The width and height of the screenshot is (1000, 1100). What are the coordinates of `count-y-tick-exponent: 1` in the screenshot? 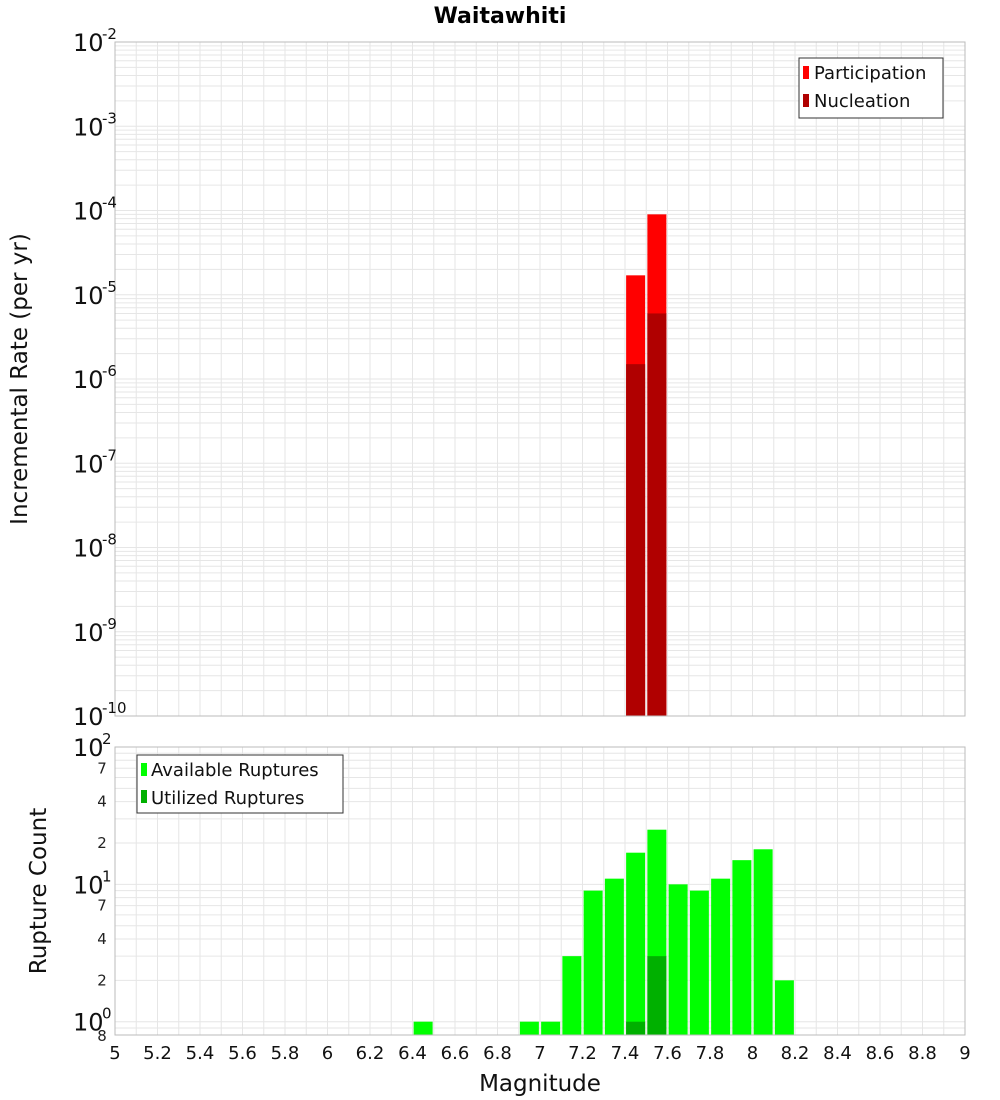 It's located at (107, 876).